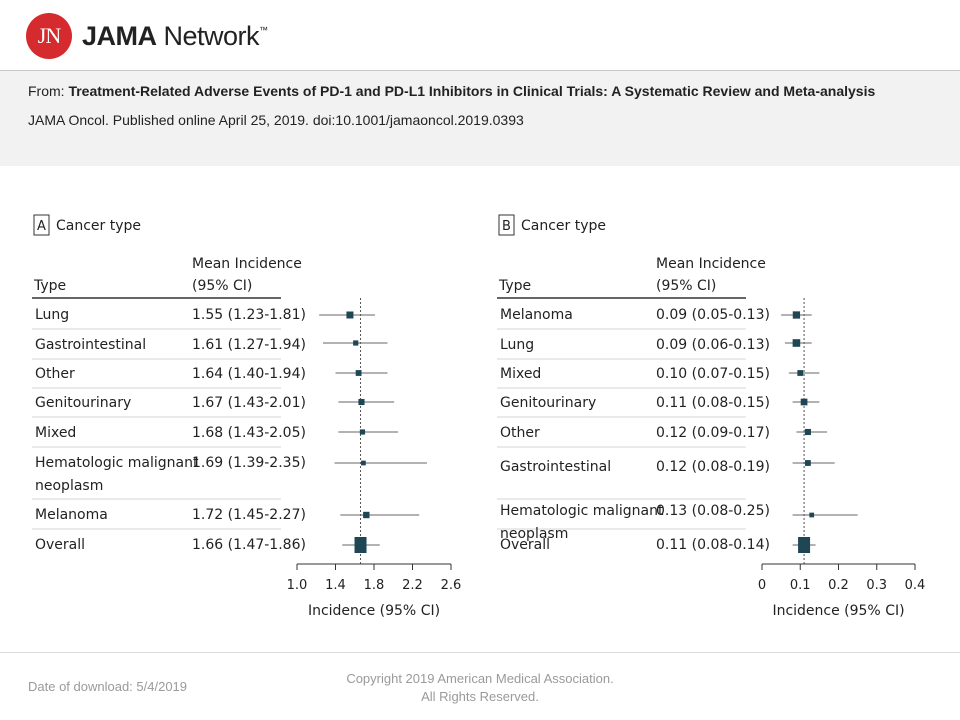 This screenshot has width=960, height=720. Describe the element at coordinates (55, 433) in the screenshot. I see `panel-a-row-label: Mixed` at that location.